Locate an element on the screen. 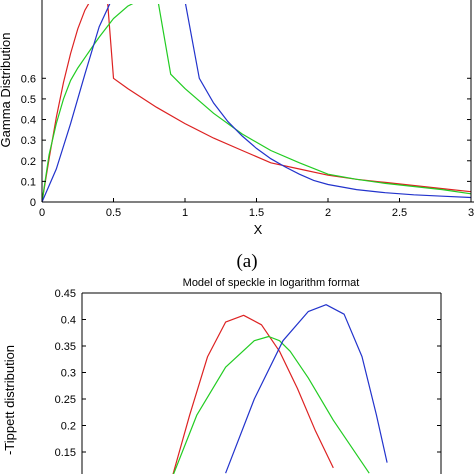 The width and height of the screenshot is (474, 474). chart-a-y-tick-label: 0.1 is located at coordinates (28, 182).